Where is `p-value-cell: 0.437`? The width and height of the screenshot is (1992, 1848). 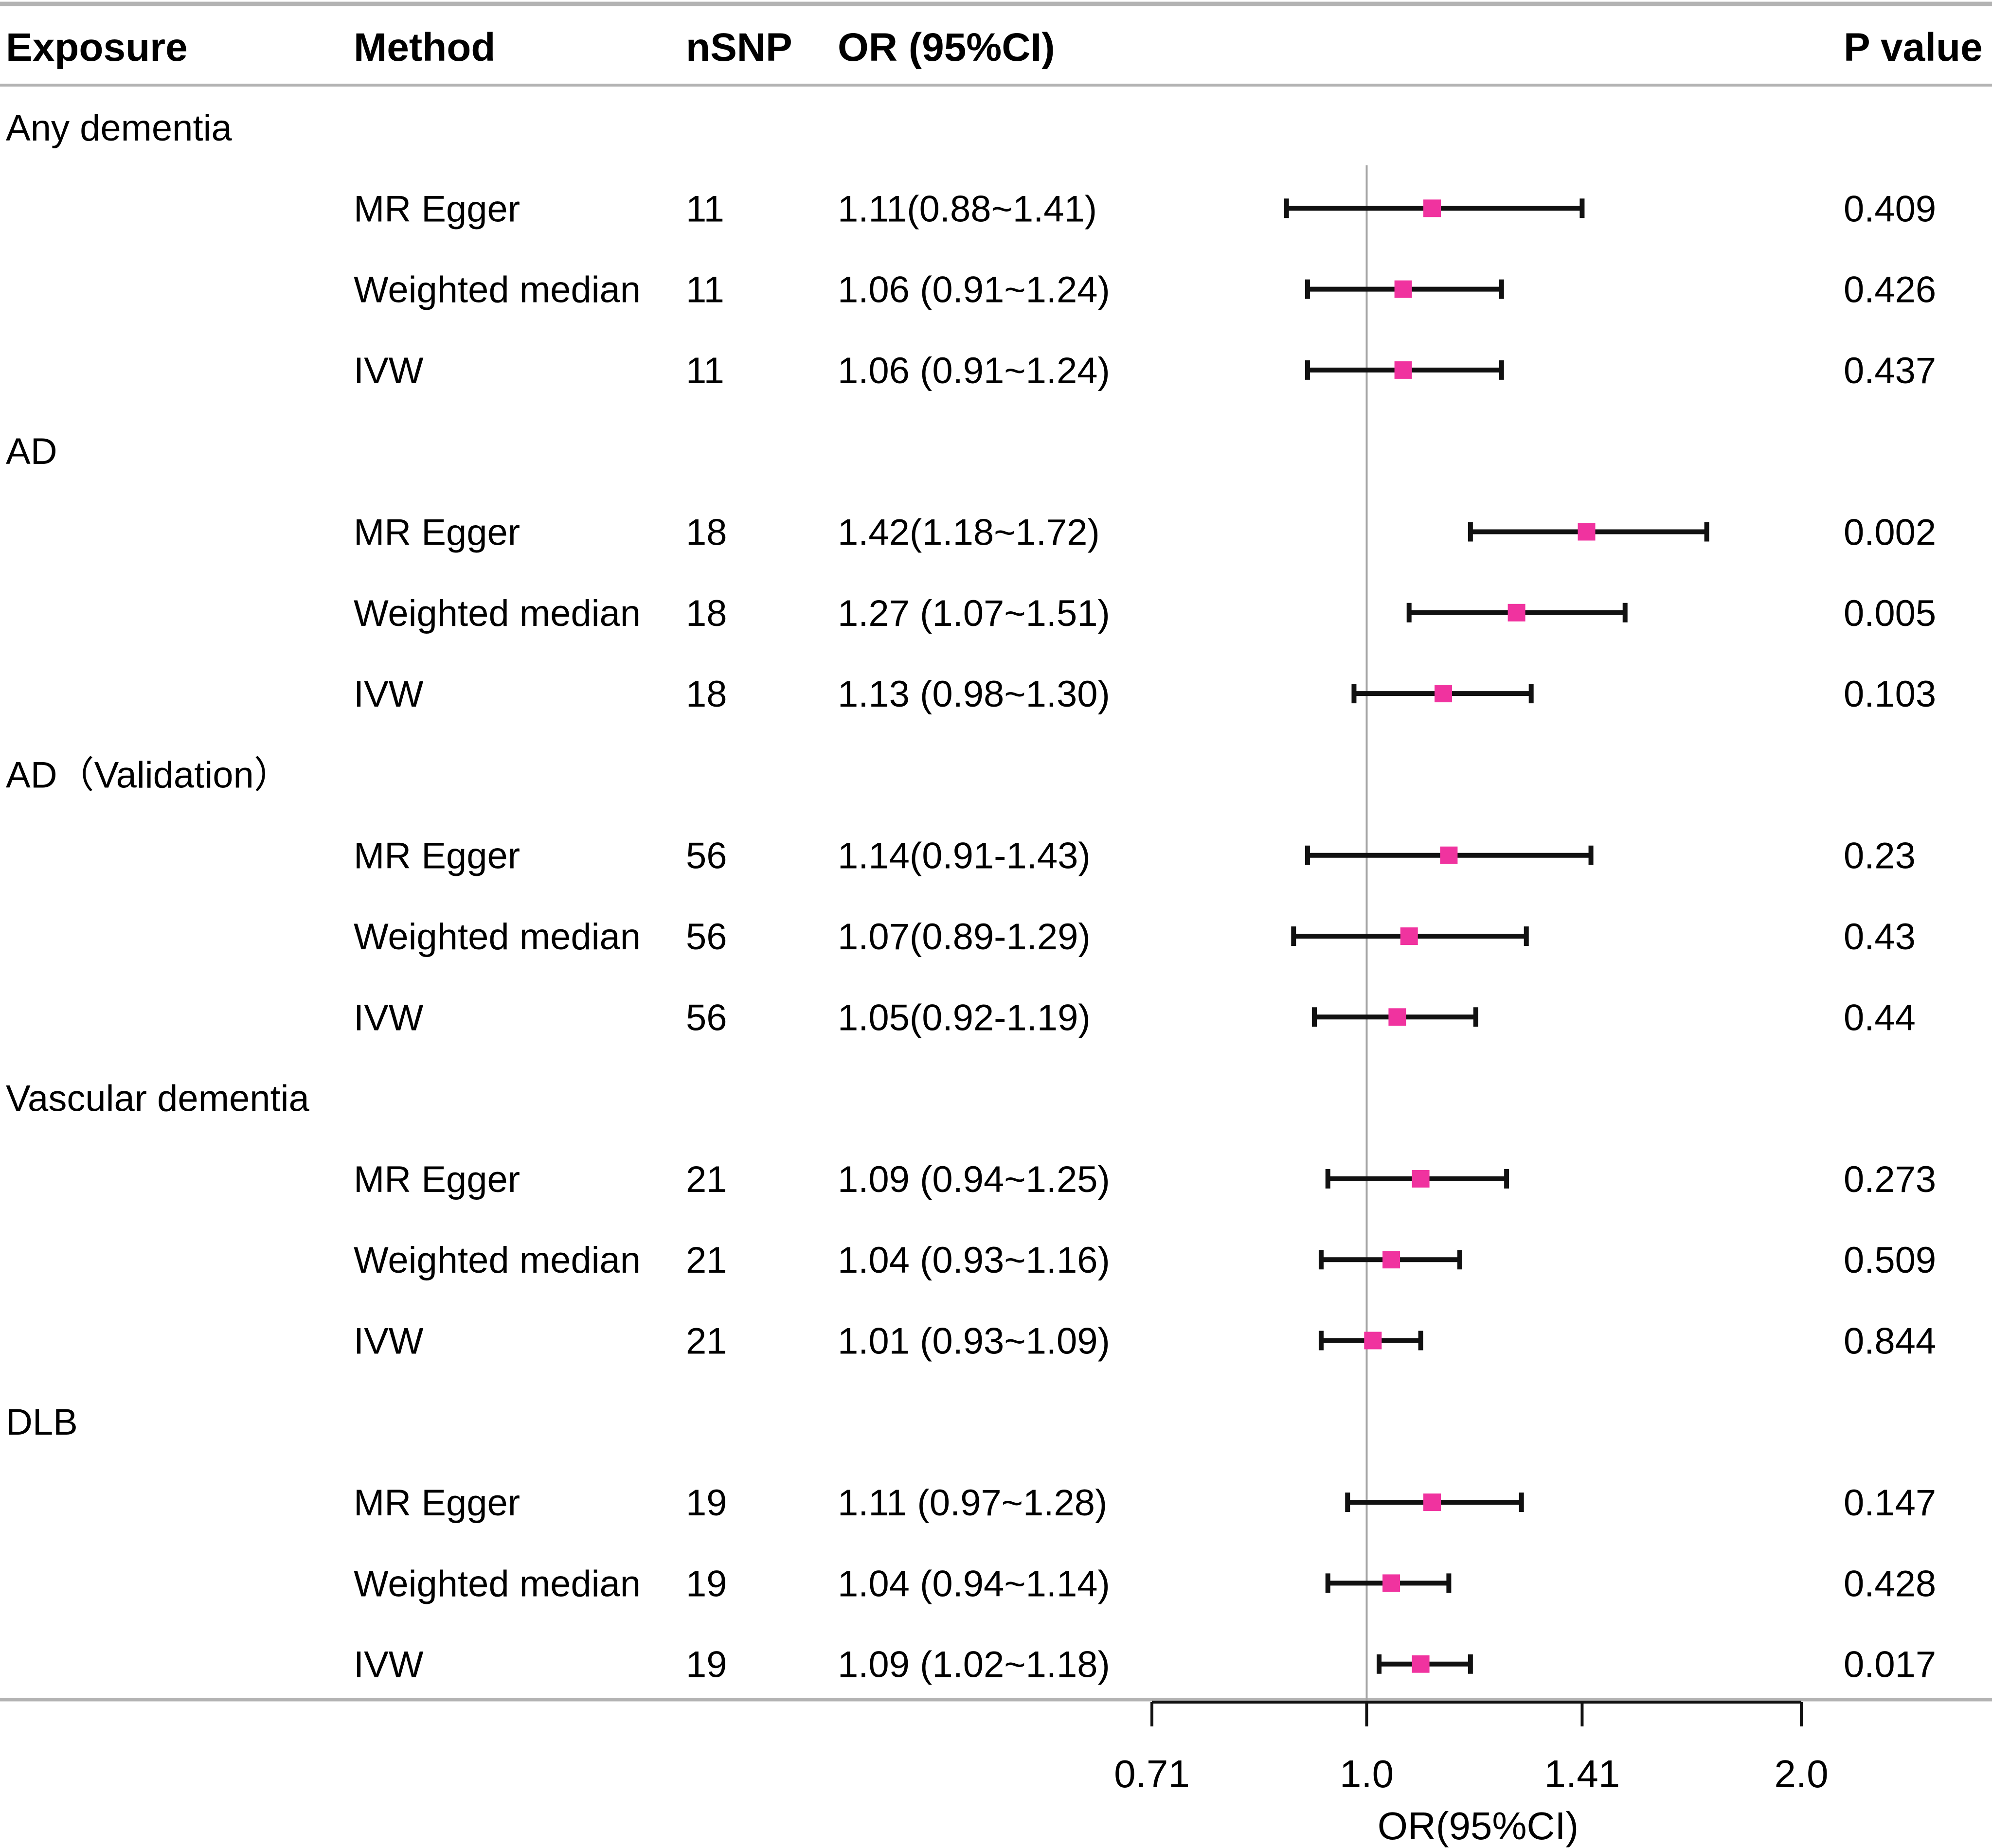
p-value-cell: 0.437 is located at coordinates (1890, 370).